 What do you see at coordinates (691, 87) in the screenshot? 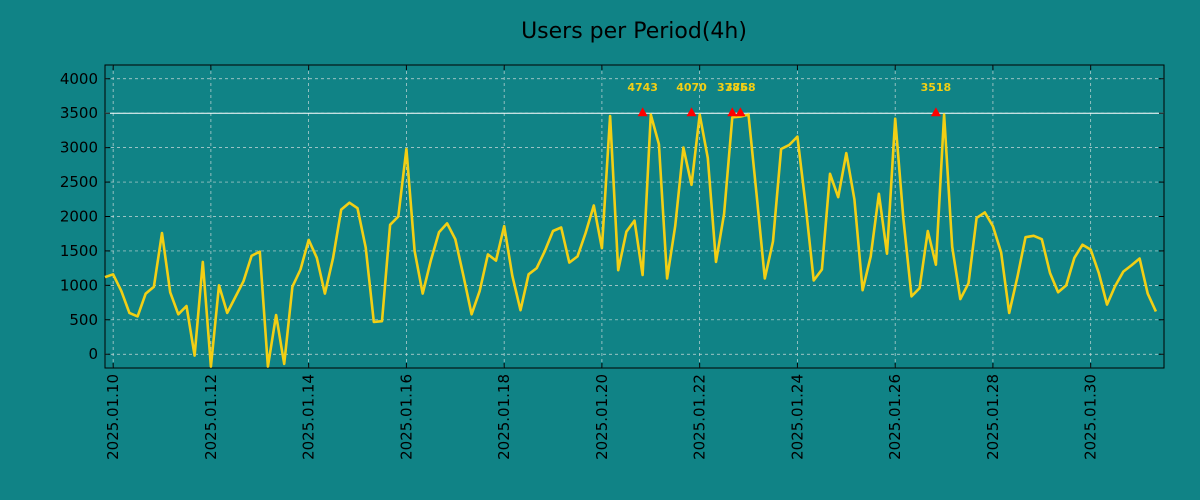
I see `peak-label: 4070` at bounding box center [691, 87].